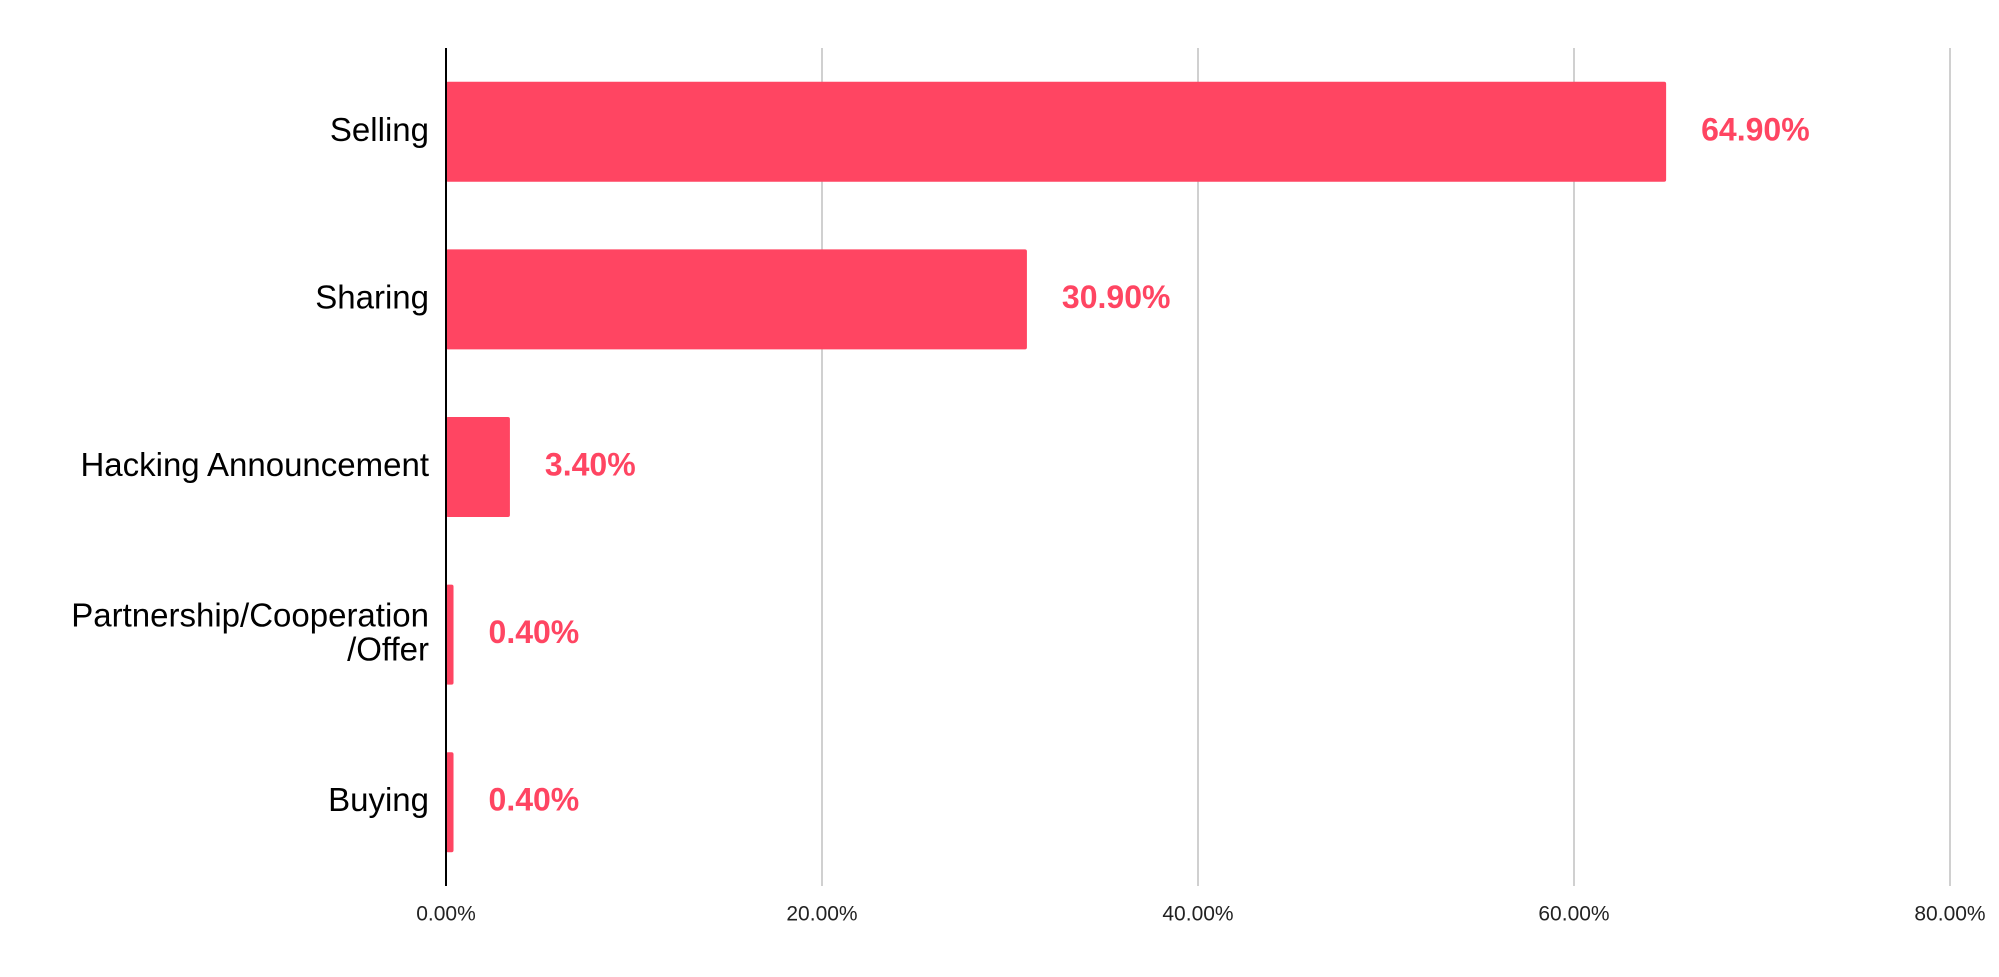  Describe the element at coordinates (821, 914) in the screenshot. I see `x-tick-label: 20.00%` at that location.